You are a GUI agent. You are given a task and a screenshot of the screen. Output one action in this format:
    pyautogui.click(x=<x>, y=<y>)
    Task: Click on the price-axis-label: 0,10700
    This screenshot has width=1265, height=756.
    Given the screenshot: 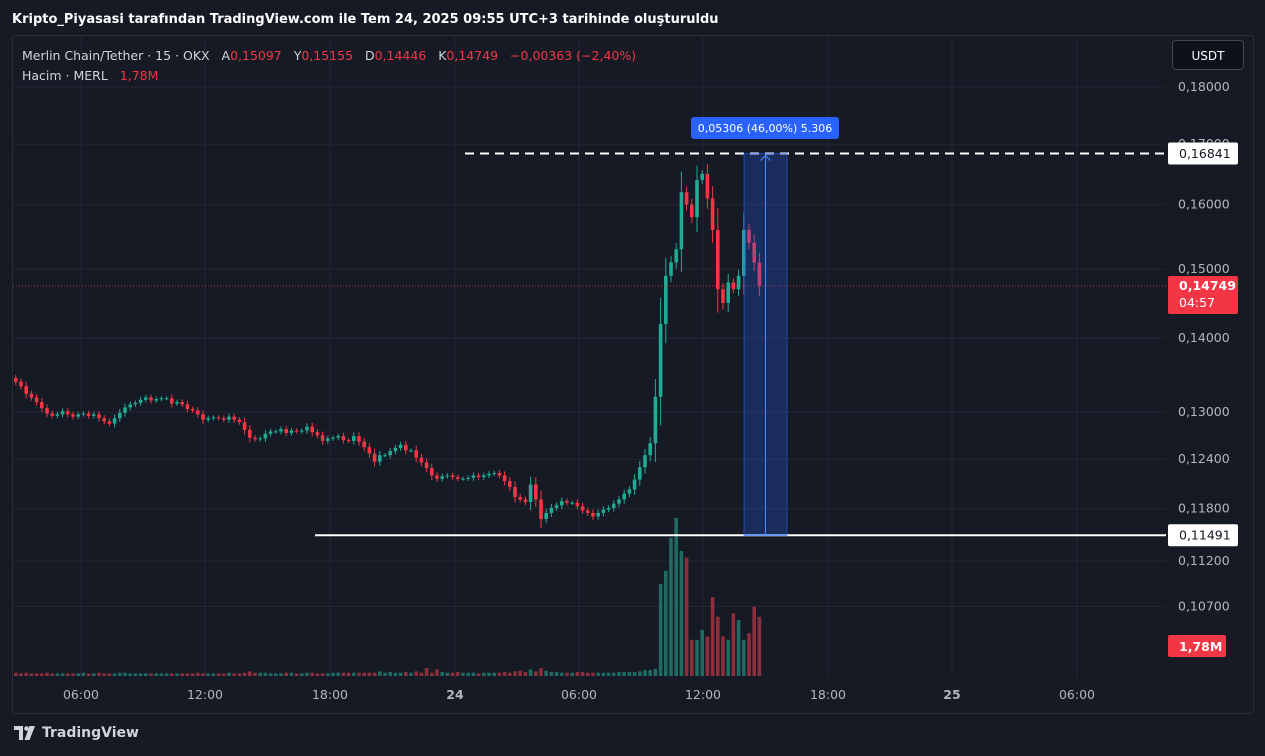 What is the action you would take?
    pyautogui.click(x=1204, y=605)
    